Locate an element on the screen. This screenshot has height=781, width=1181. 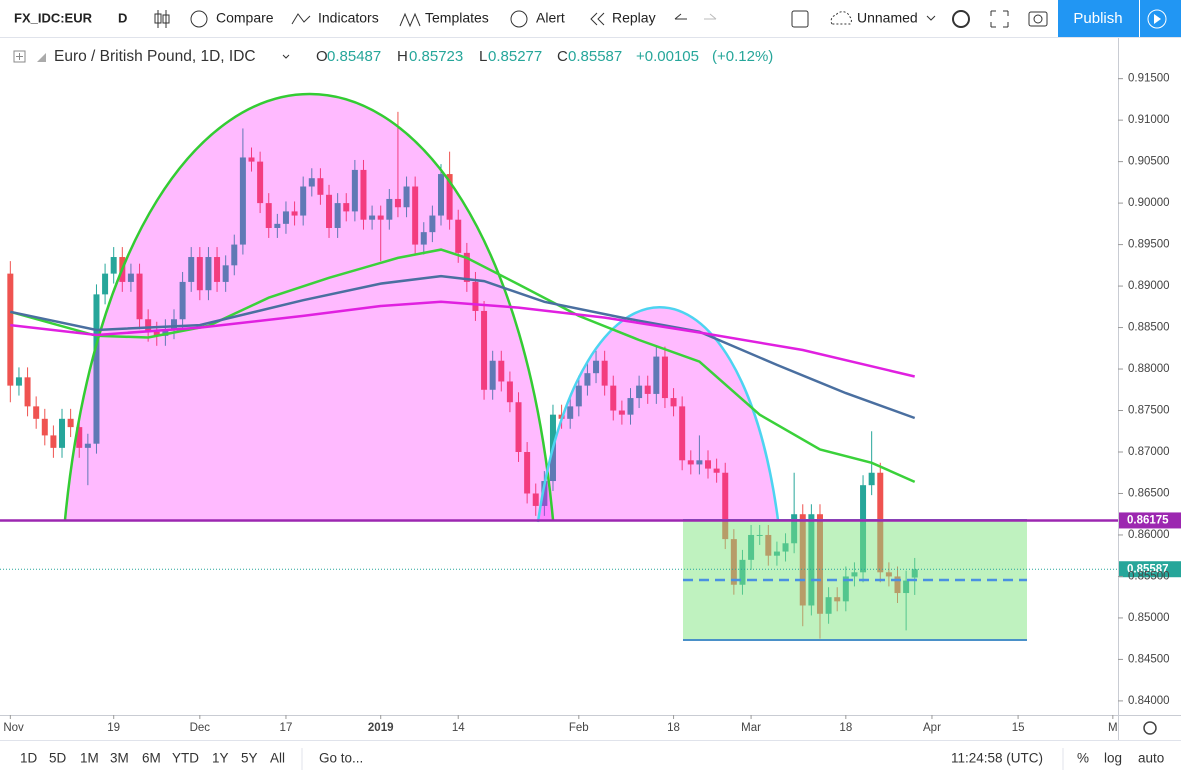
fullscreen-button is located at coordinates (999, 19).